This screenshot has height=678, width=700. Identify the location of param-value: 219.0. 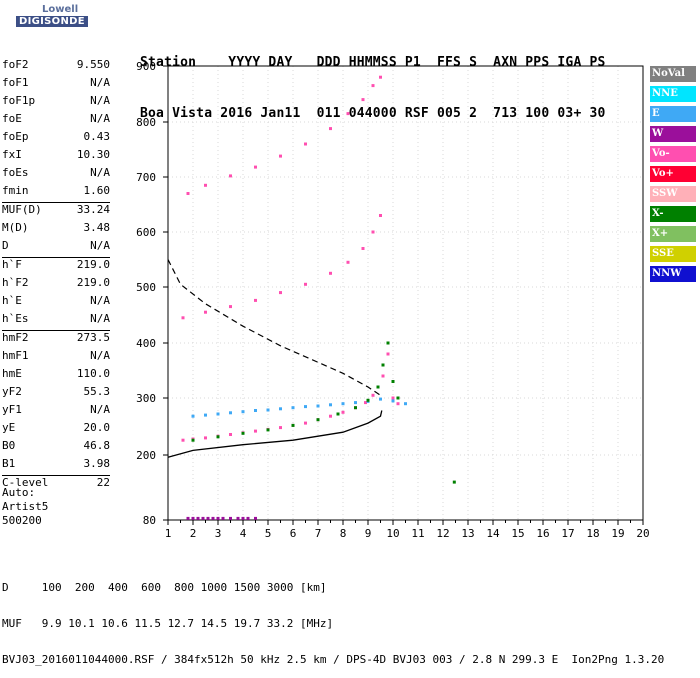
(93, 282).